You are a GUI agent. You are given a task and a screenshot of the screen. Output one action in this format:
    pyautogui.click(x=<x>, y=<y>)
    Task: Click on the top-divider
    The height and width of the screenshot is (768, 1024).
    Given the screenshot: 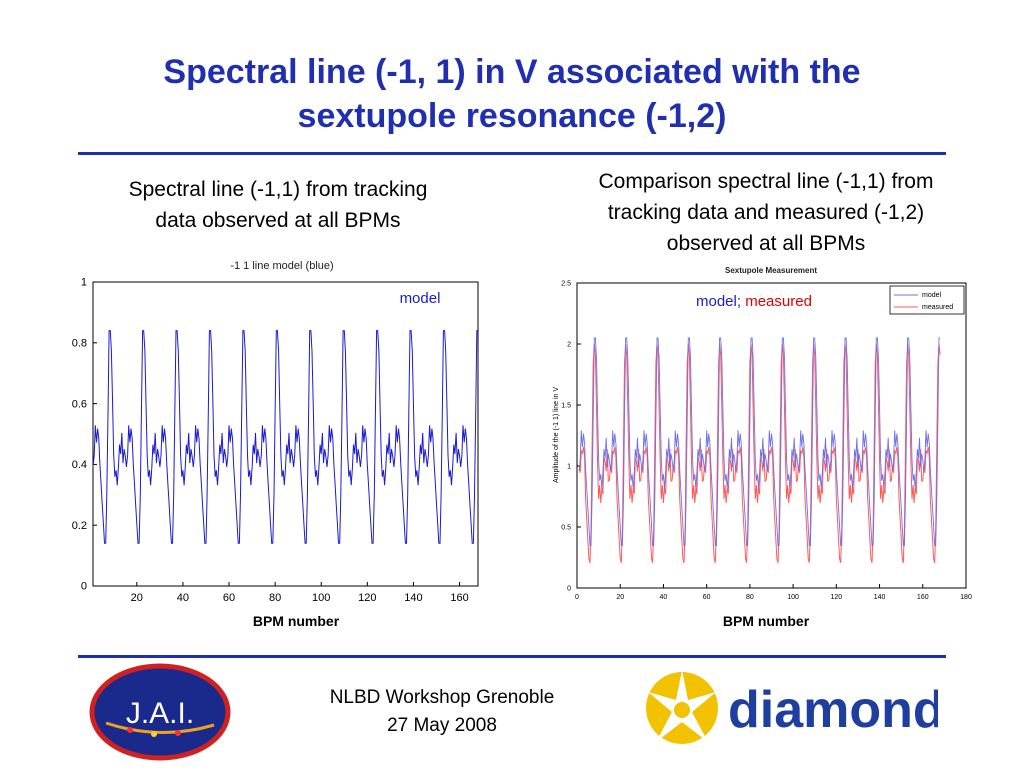 What is the action you would take?
    pyautogui.click(x=512, y=153)
    